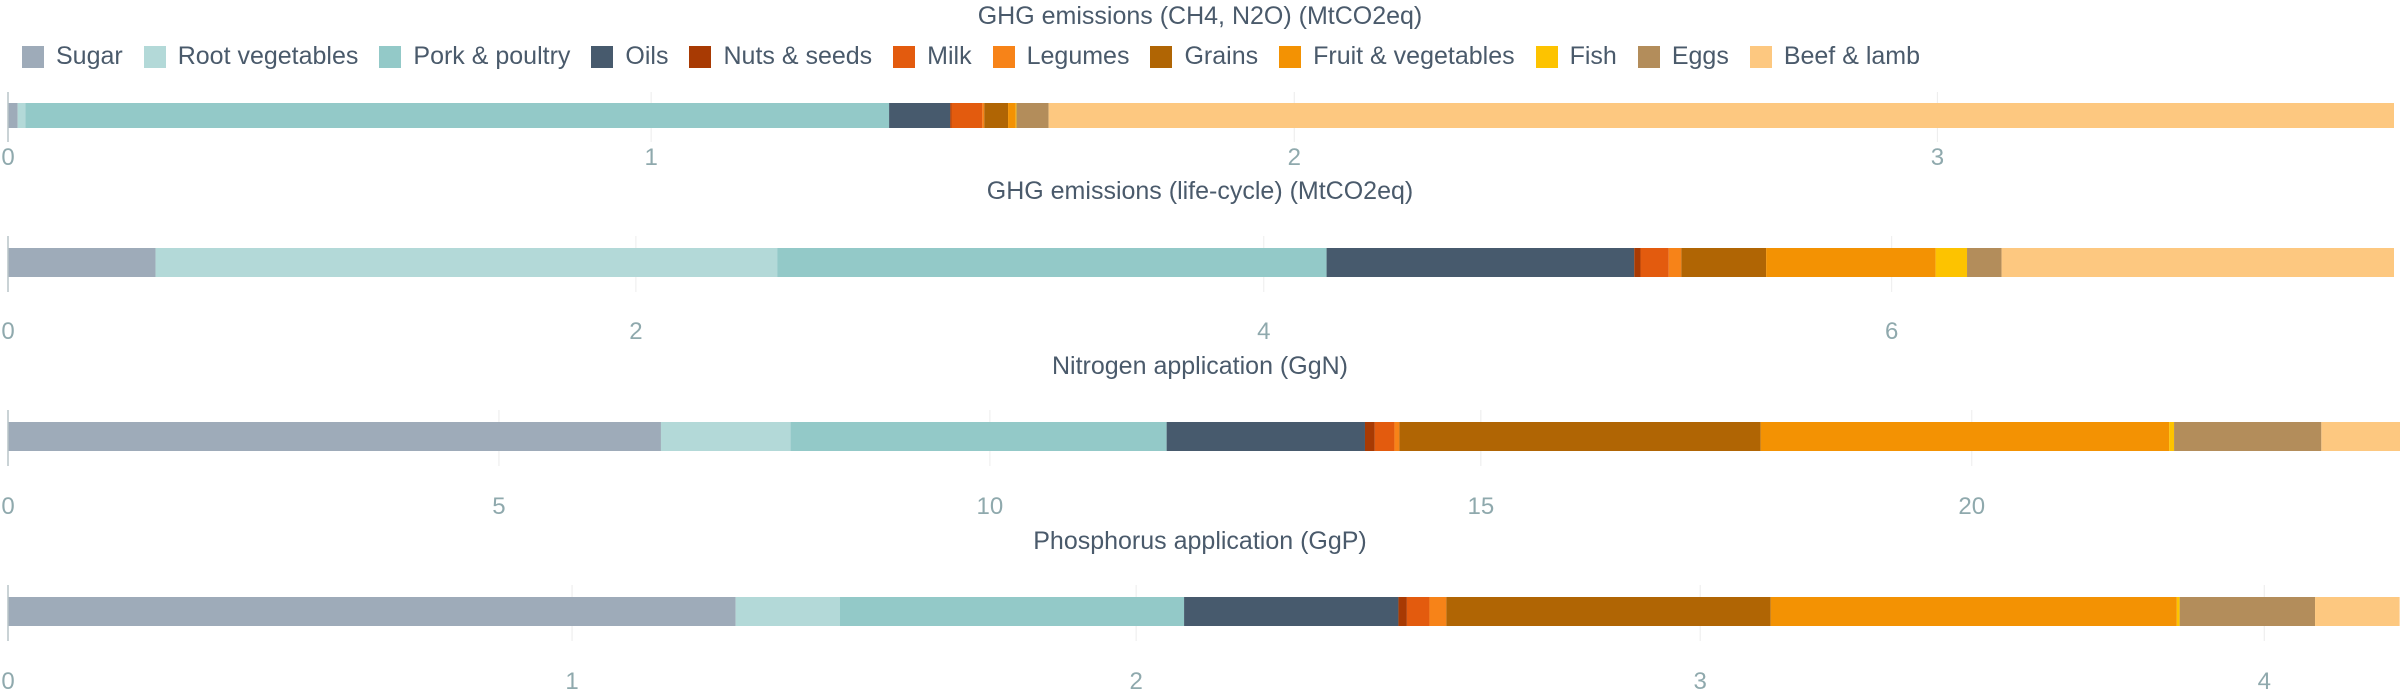 This screenshot has width=2400, height=700. Describe the element at coordinates (1760, 56) in the screenshot. I see `legend-swatch-beef-and-lamb` at that location.